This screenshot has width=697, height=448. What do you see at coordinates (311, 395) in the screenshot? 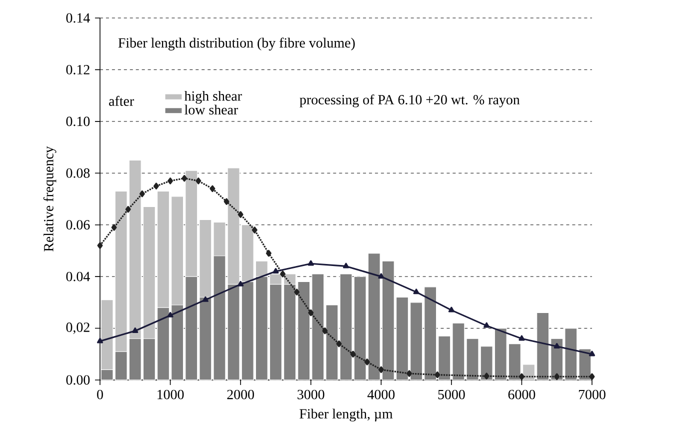
I see `x-tick-label: 3000` at bounding box center [311, 395].